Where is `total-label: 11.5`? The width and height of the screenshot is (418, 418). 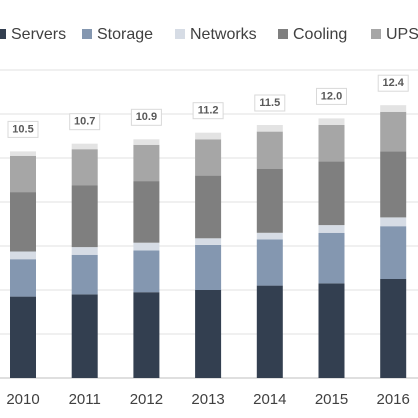
total-label: 11.5 is located at coordinates (269, 103).